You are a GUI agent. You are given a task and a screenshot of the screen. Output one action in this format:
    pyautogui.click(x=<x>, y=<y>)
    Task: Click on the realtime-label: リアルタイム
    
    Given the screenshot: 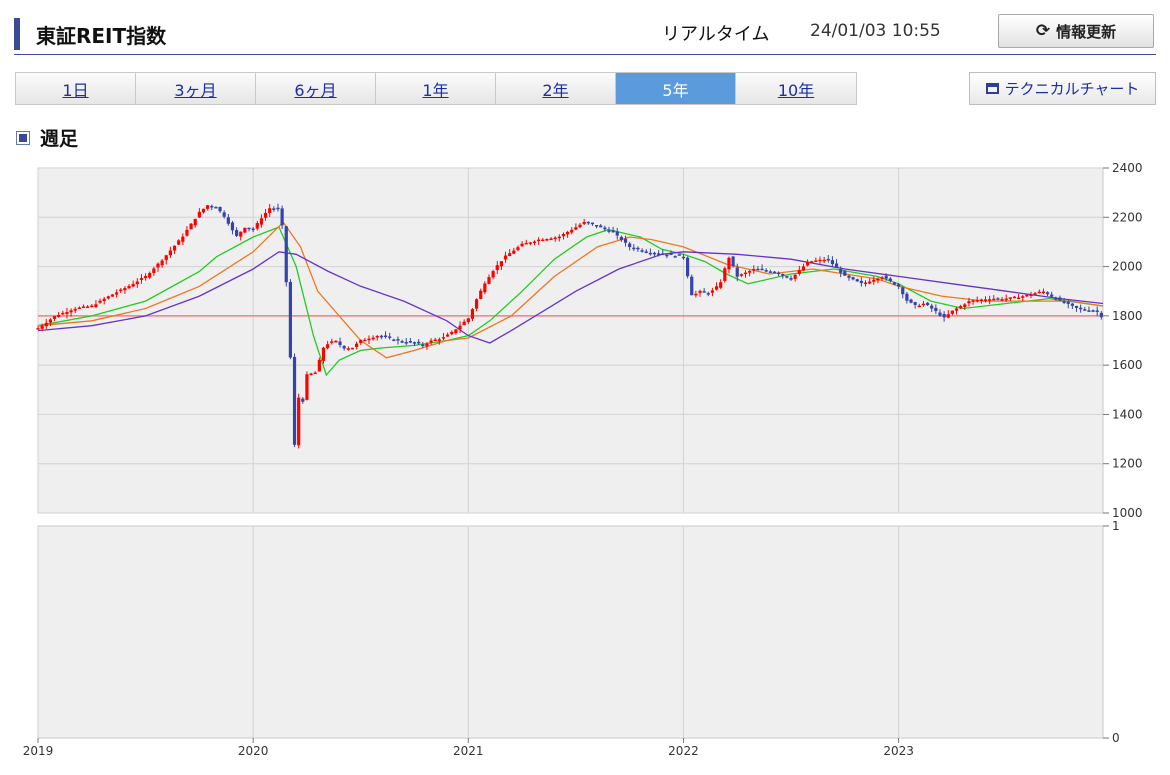 What is the action you would take?
    pyautogui.click(x=716, y=34)
    